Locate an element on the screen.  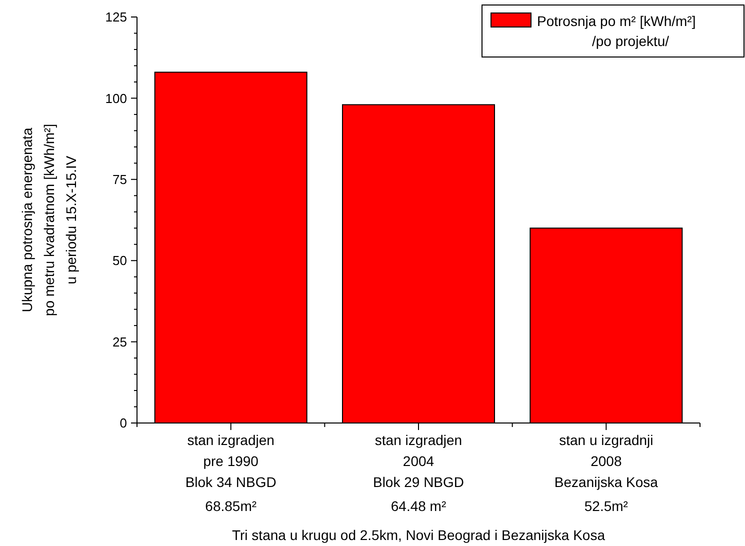
y-axis-title: Ukupna potrosnja energenata po metru kvadratnom [kWh/m²] u periodu 15.X-15.IV is located at coordinates (49, 220).